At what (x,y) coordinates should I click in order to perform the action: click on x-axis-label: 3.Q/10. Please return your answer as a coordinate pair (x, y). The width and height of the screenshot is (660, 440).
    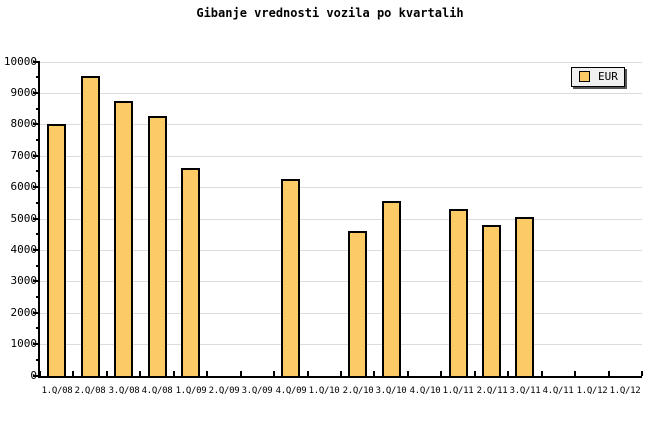
    Looking at the image, I should click on (391, 391).